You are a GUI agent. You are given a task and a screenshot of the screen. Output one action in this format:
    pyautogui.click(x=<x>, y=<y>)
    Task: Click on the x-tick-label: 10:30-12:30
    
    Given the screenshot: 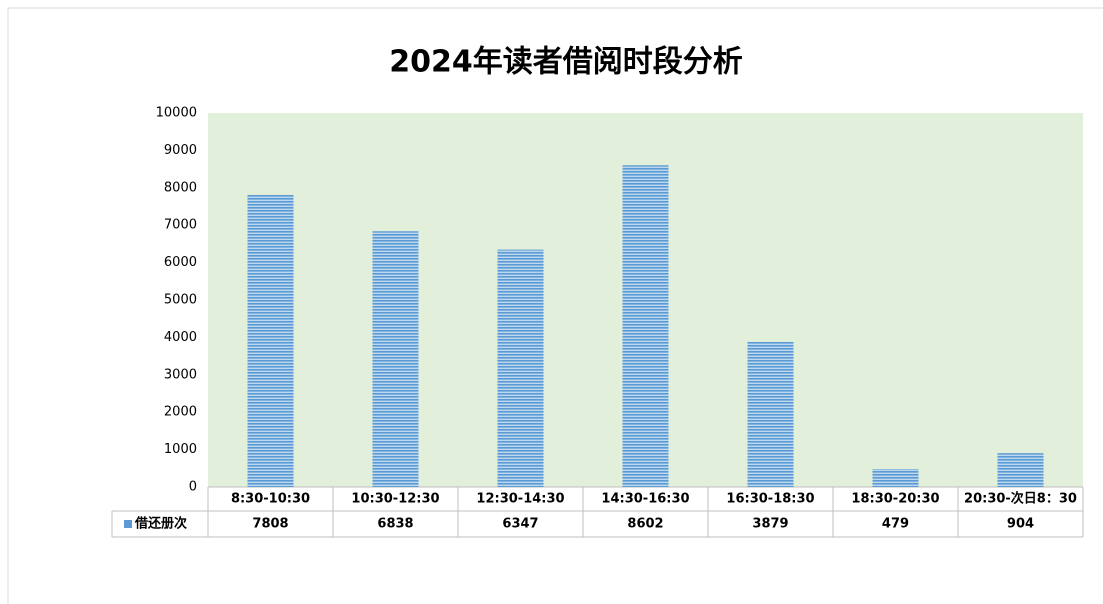 What is the action you would take?
    pyautogui.click(x=395, y=499)
    